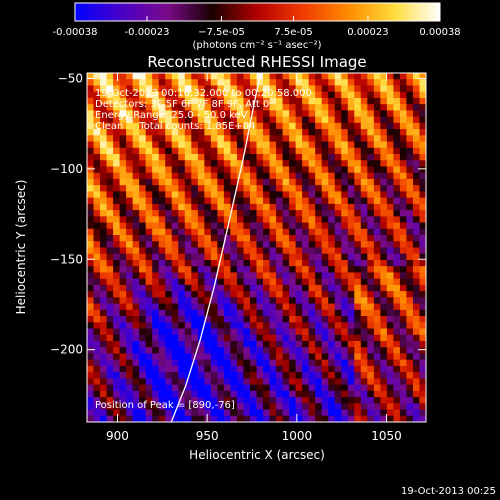 This screenshot has height=500, width=500. What do you see at coordinates (256, 62) in the screenshot?
I see `chart-title: Reconstructed RHESSI Image` at bounding box center [256, 62].